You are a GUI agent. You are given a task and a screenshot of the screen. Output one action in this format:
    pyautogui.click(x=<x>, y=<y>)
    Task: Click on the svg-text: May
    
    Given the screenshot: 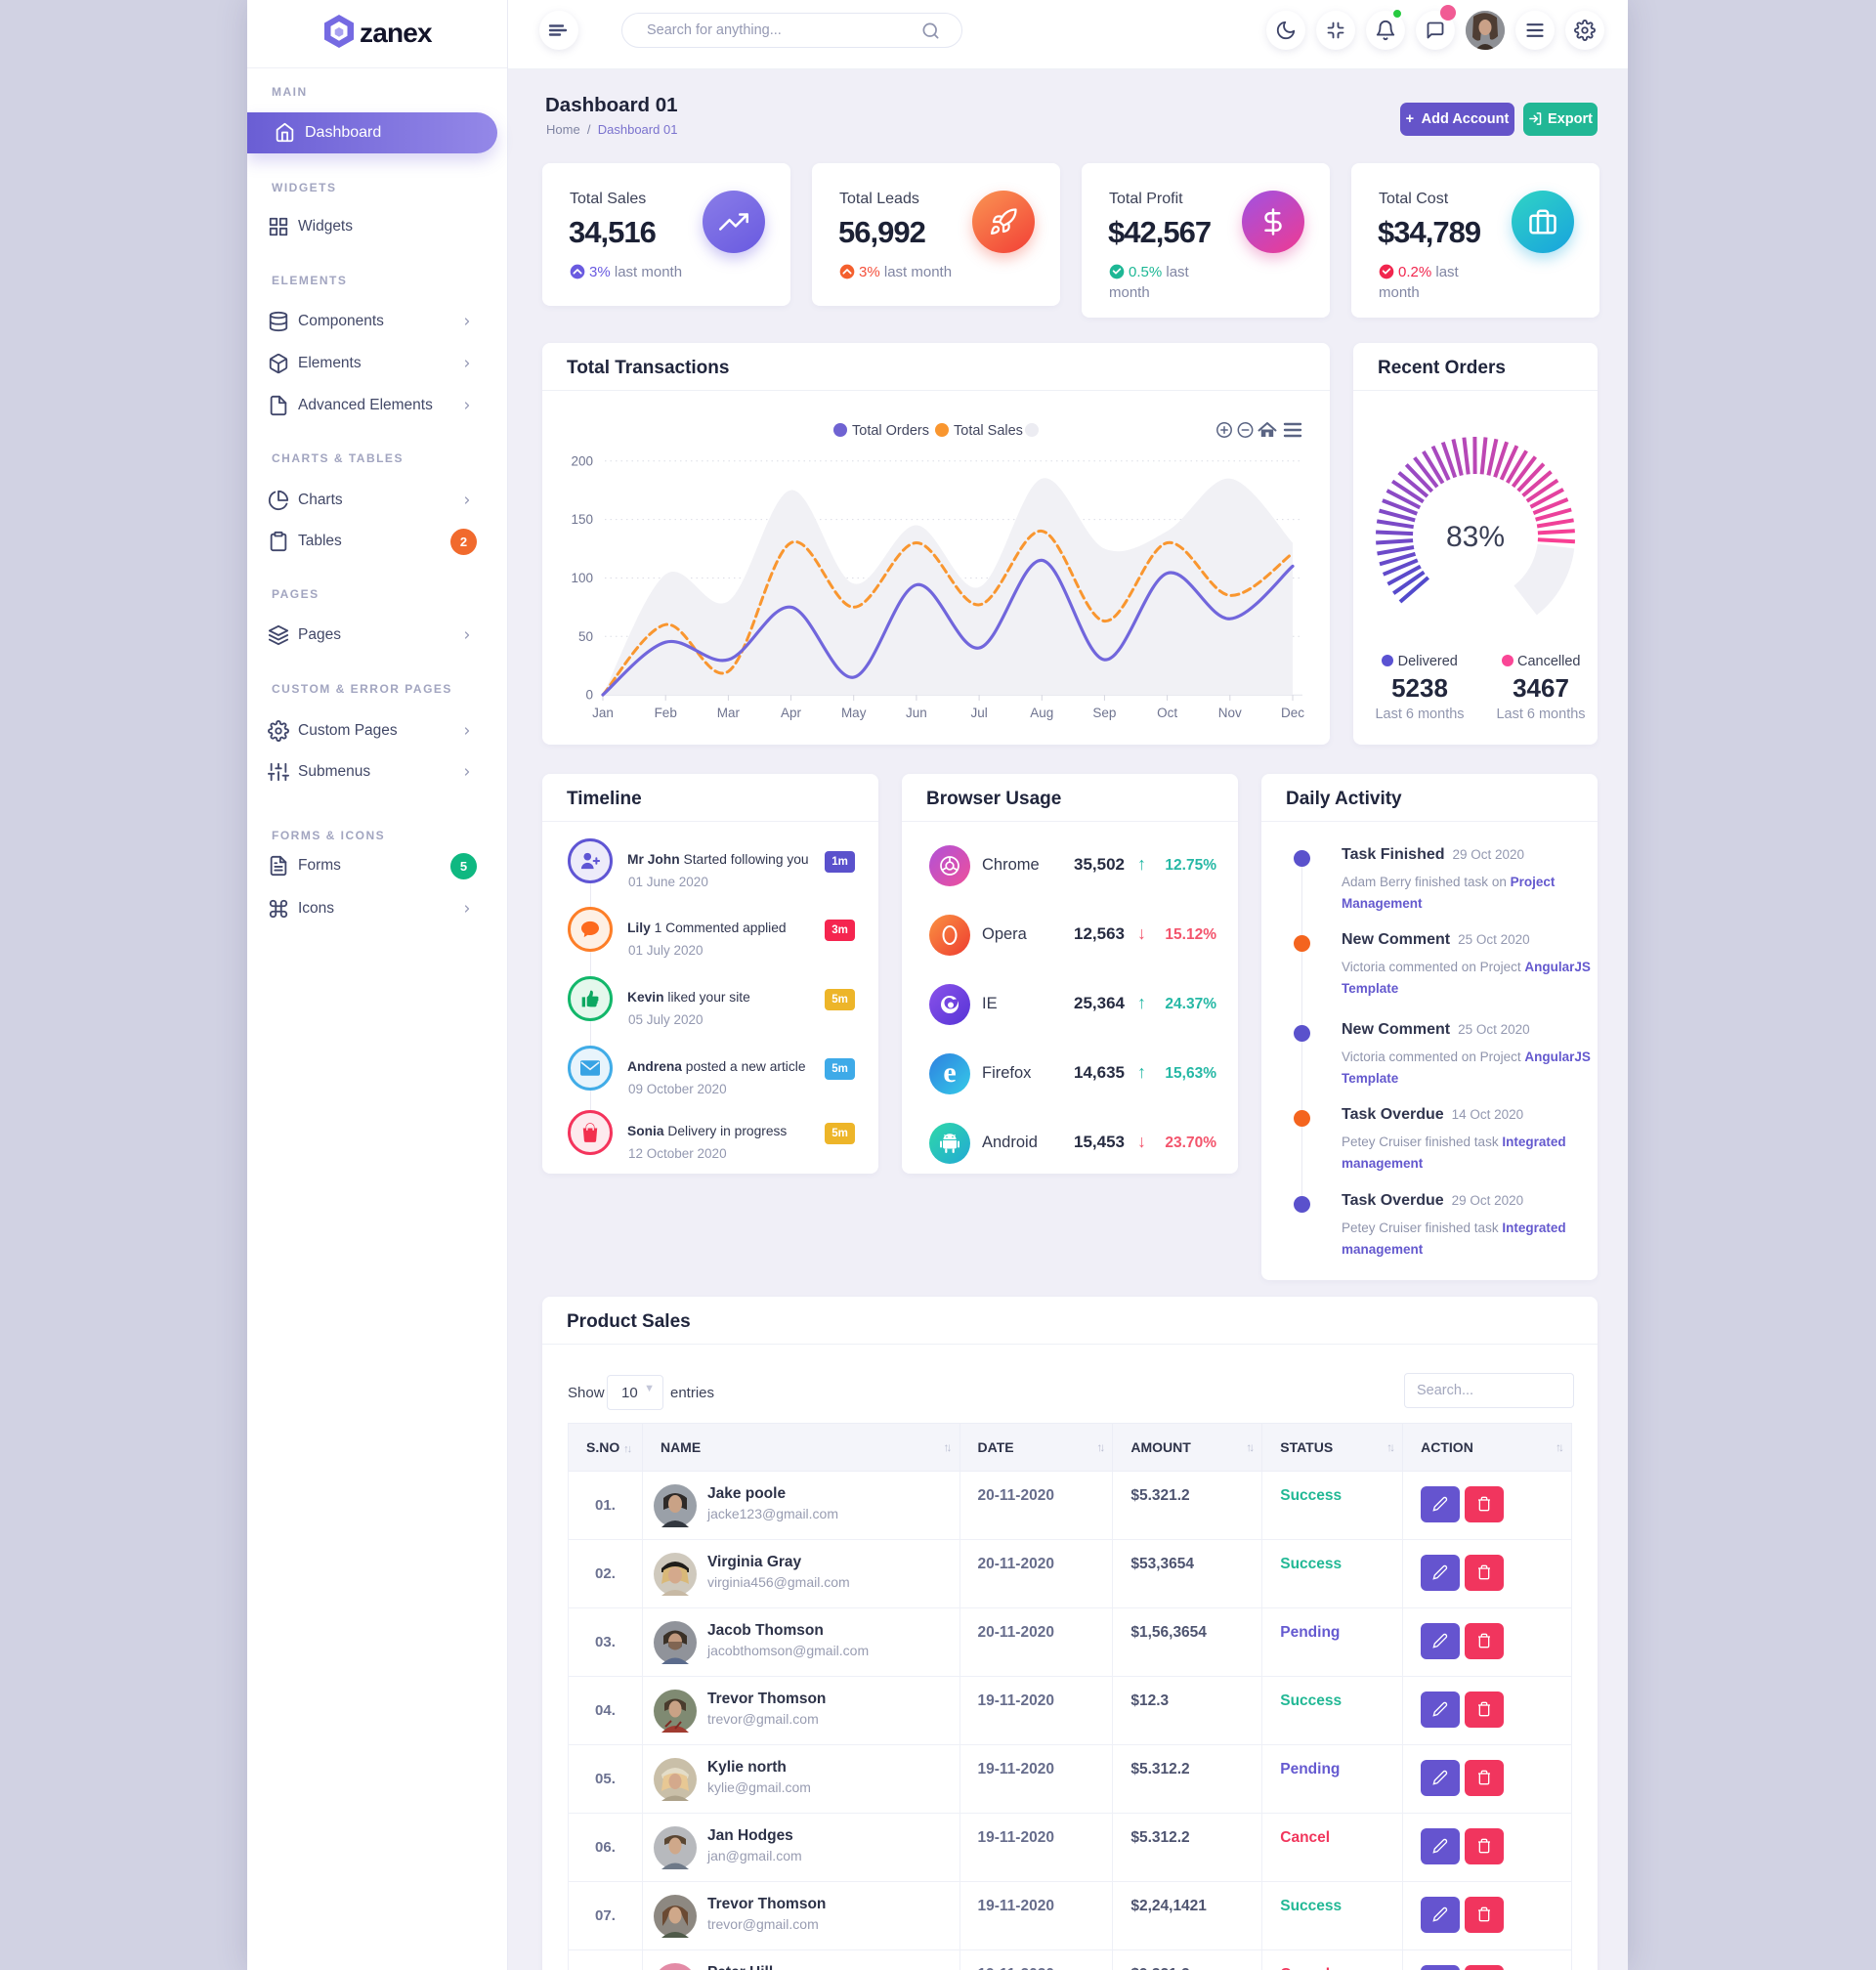 What is the action you would take?
    pyautogui.click(x=854, y=713)
    